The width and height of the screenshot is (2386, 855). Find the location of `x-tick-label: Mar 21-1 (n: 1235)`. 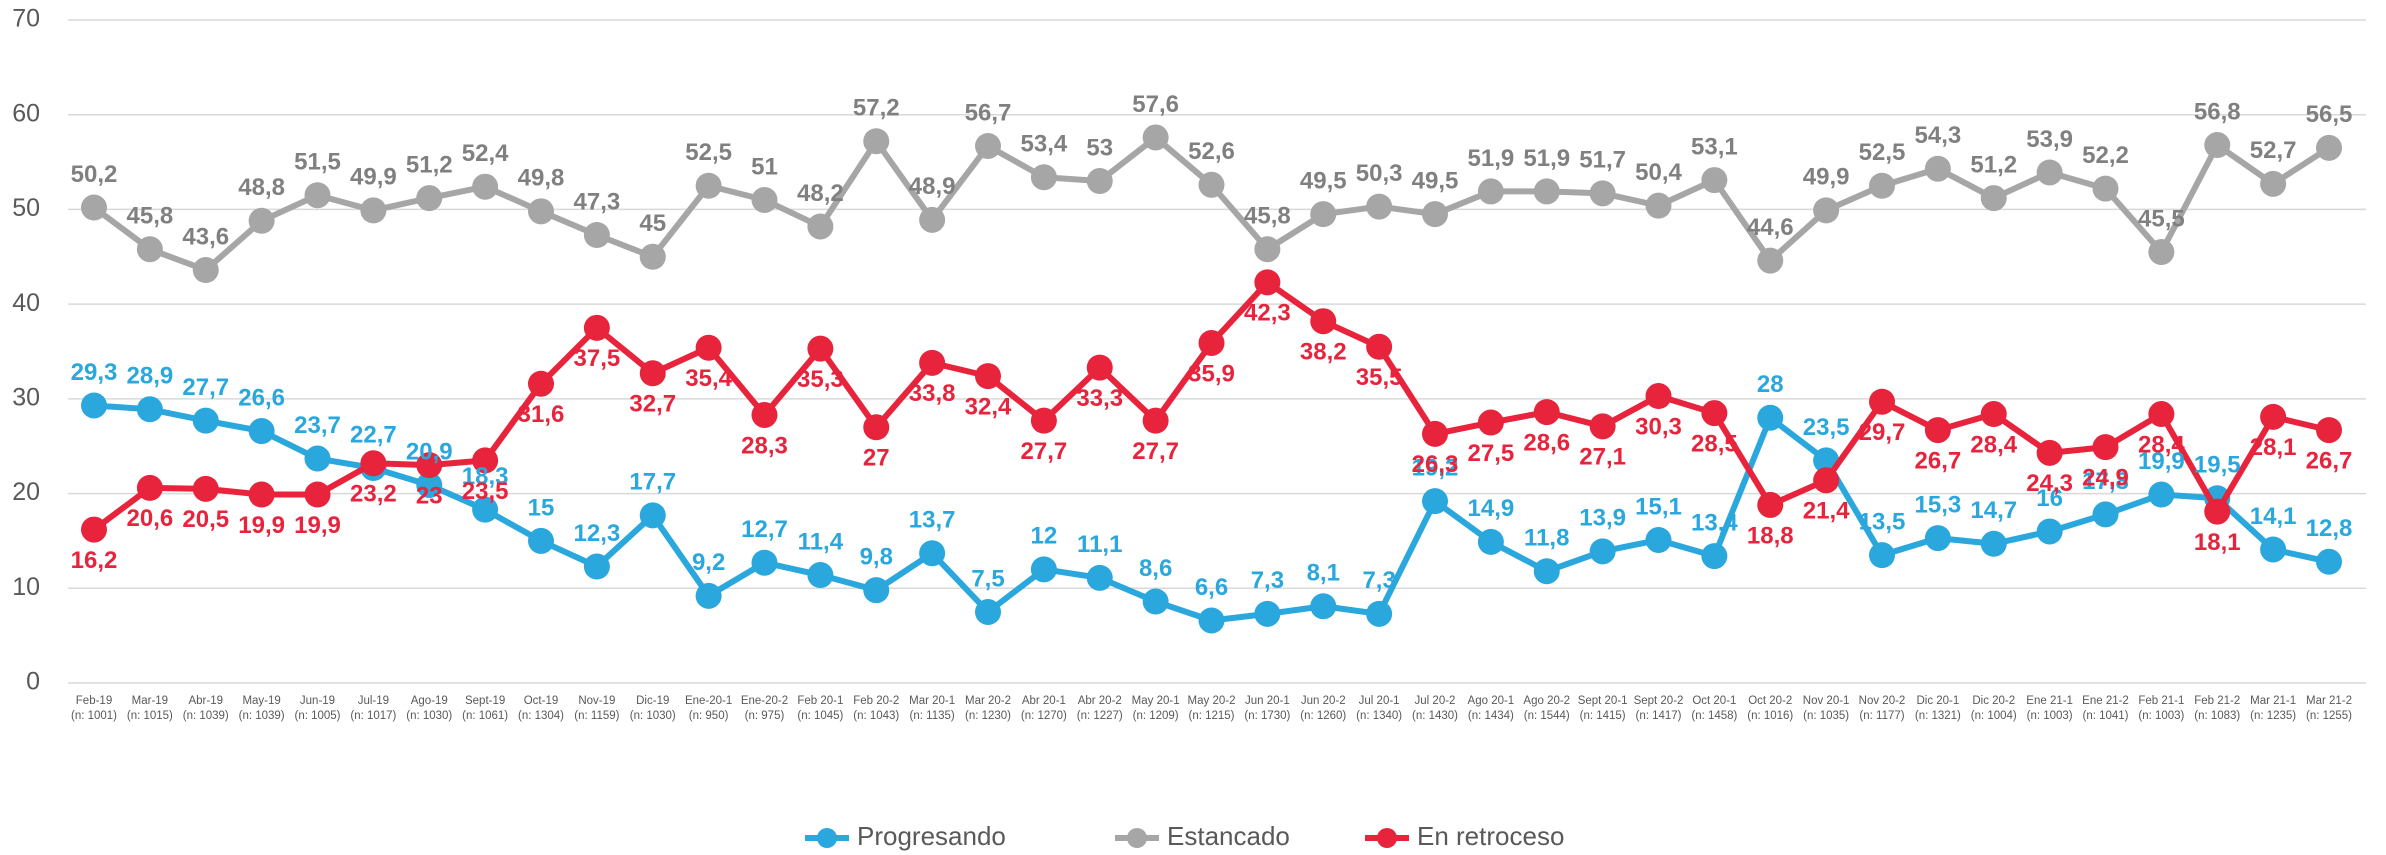

x-tick-label: Mar 21-1 (n: 1235) is located at coordinates (2273, 708).